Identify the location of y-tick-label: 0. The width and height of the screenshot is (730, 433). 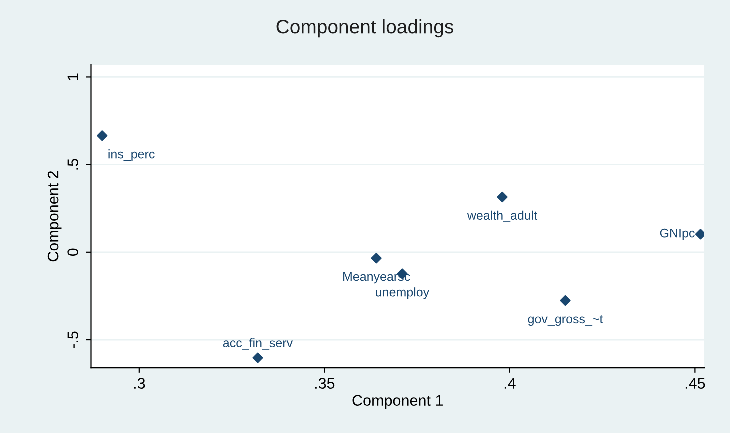
(73, 252).